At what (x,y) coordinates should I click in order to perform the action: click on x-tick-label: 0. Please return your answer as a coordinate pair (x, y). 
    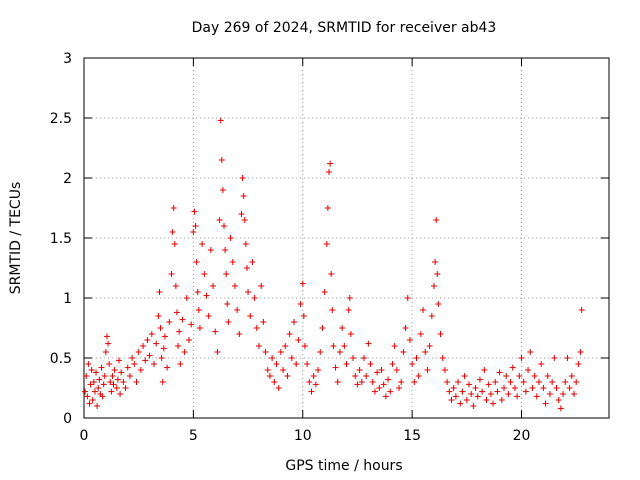
    Looking at the image, I should click on (84, 436).